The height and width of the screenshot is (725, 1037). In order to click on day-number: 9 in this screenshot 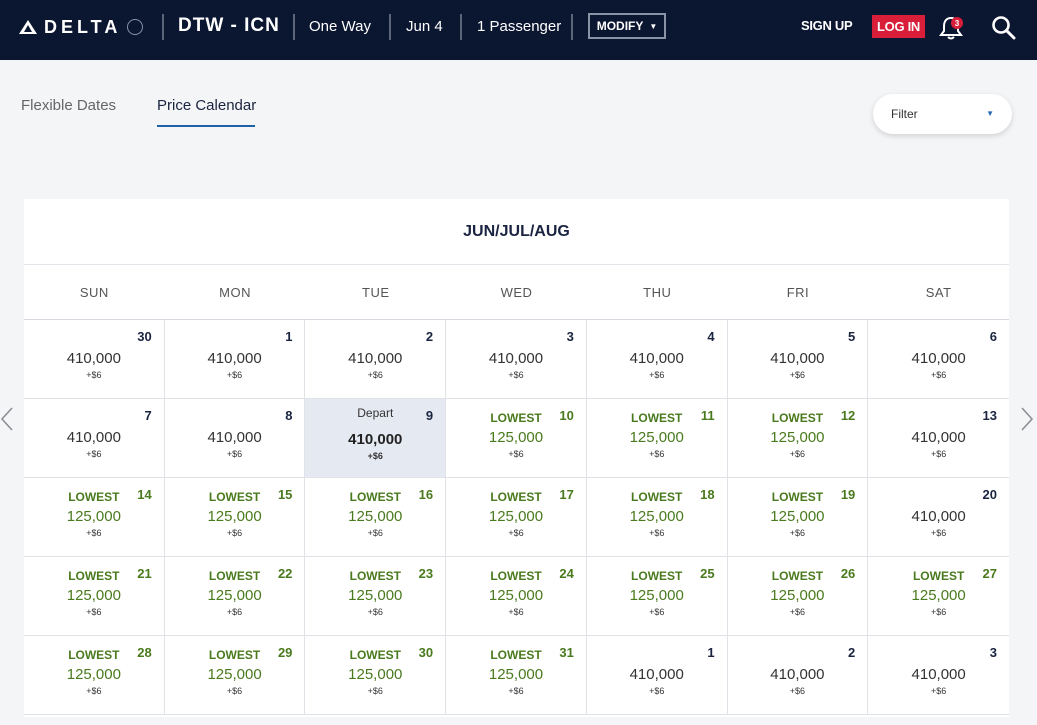, I will do `click(429, 415)`.